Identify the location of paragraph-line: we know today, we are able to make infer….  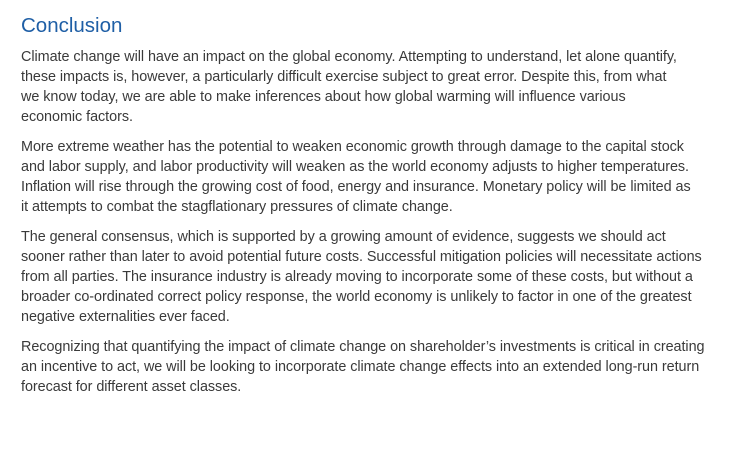
(323, 97).